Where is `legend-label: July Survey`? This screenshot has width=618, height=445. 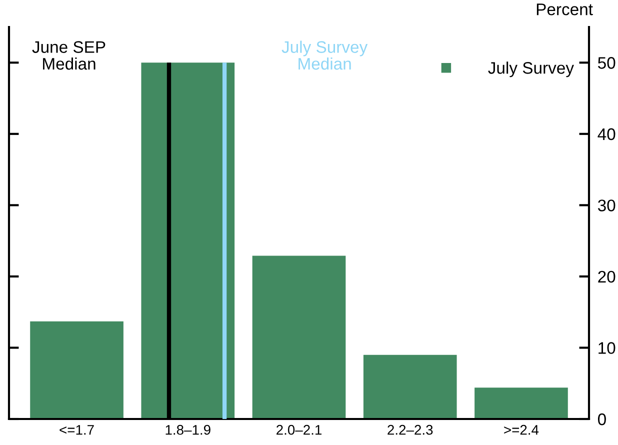
legend-label: July Survey is located at coordinates (531, 70).